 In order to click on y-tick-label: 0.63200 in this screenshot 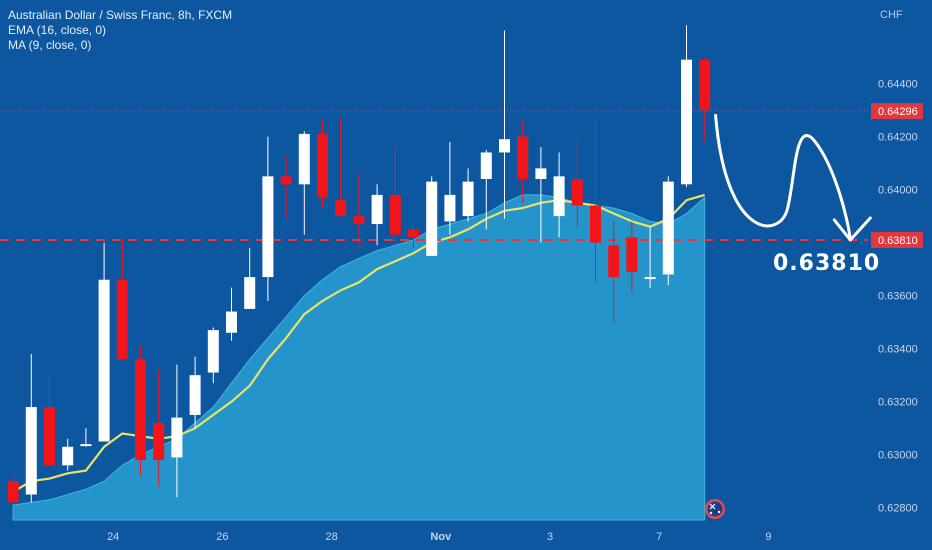, I will do `click(898, 403)`.